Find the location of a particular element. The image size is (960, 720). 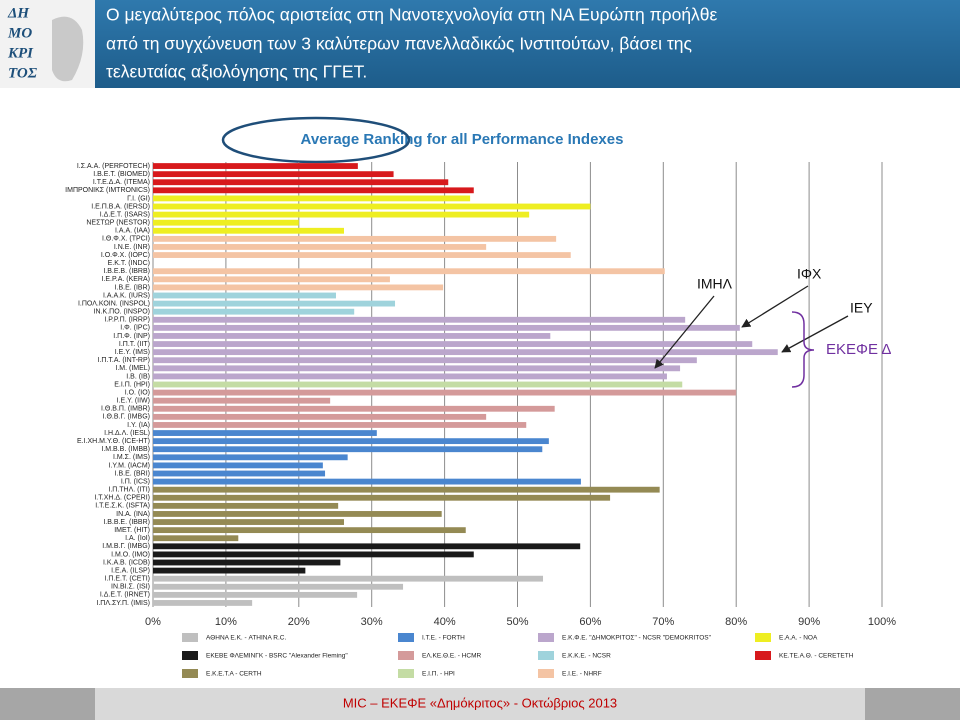

y-tick-label: Ι.Β.Ε.Β. (IBRB) is located at coordinates (126, 271).